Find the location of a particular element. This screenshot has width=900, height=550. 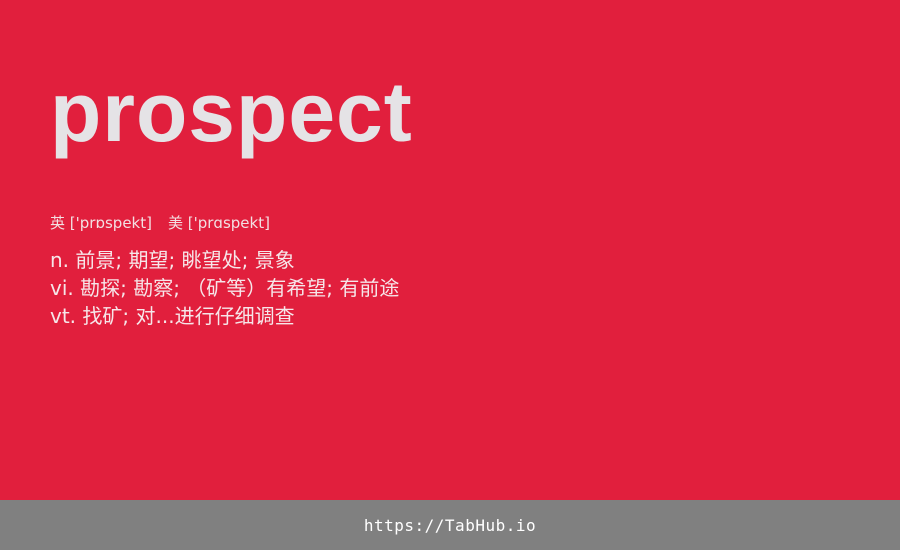

definition-transitive-verb: vt. 找矿; 对...进行仔细调查 is located at coordinates (224, 316).